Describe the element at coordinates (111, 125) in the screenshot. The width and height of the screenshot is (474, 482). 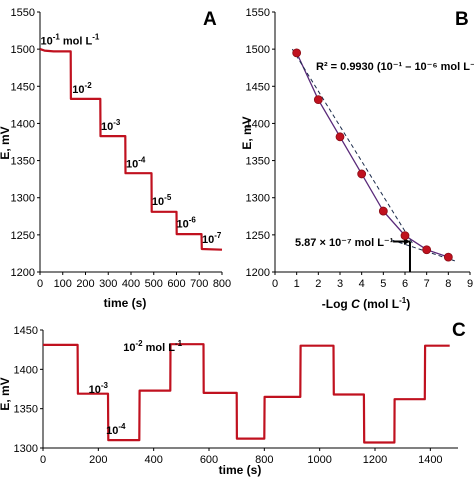
I see `panel-a-concentration-label: 10-3` at that location.